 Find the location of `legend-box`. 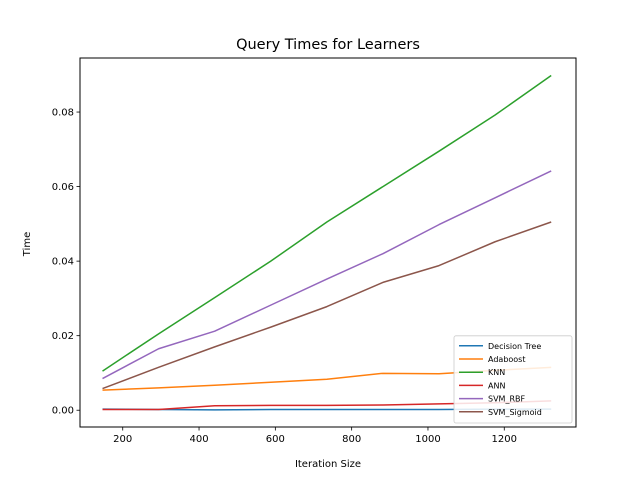

legend-box is located at coordinates (513, 379).